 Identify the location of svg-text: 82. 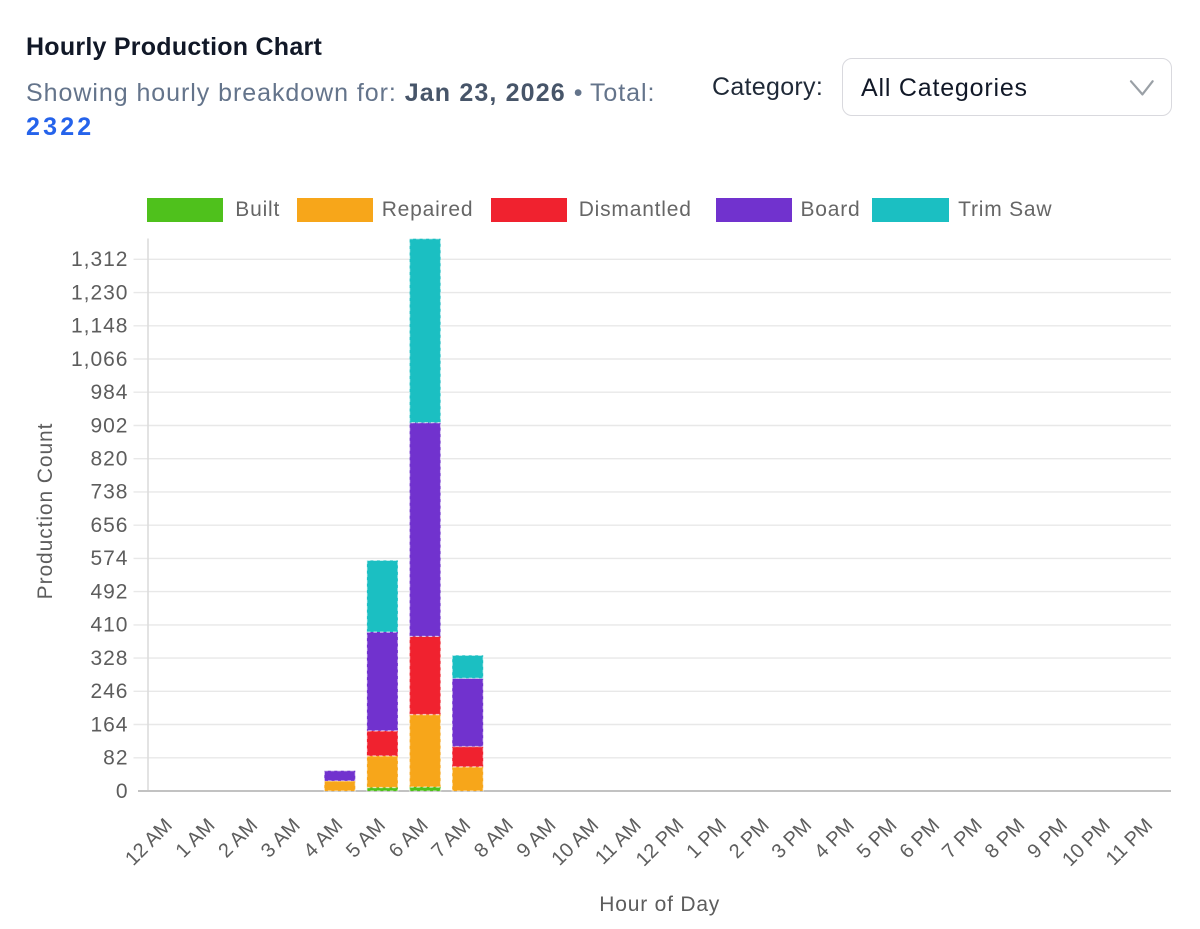
(115, 758).